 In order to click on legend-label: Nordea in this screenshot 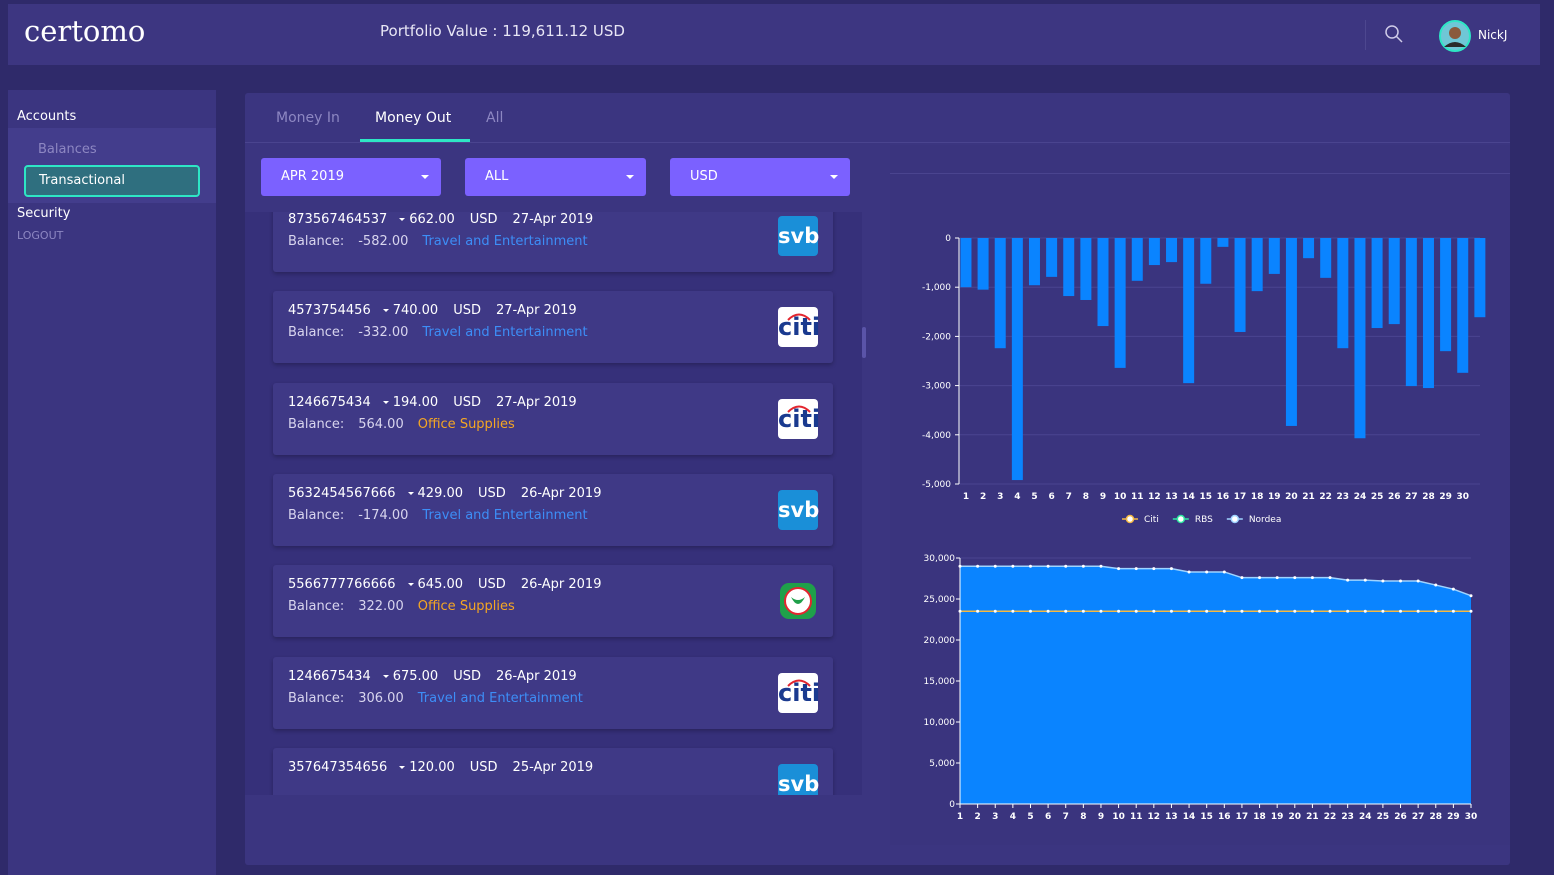, I will do `click(1265, 520)`.